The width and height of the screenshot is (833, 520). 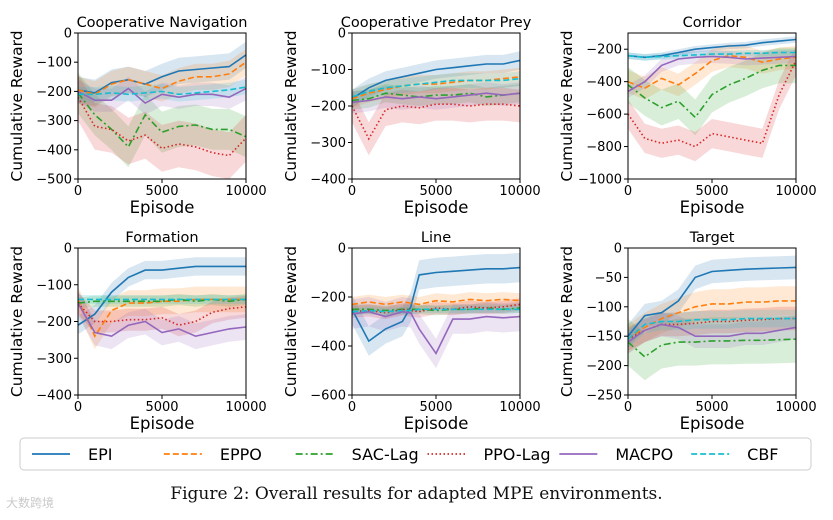 I want to click on y-tick-label: −50, so click(x=608, y=278).